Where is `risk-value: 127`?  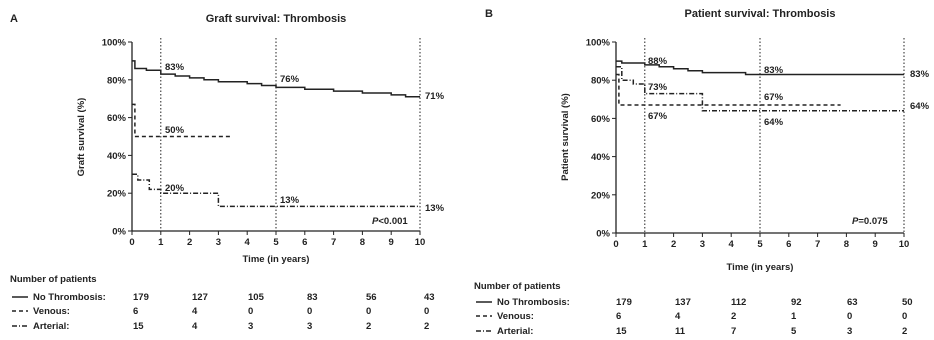
risk-value: 127 is located at coordinates (200, 297).